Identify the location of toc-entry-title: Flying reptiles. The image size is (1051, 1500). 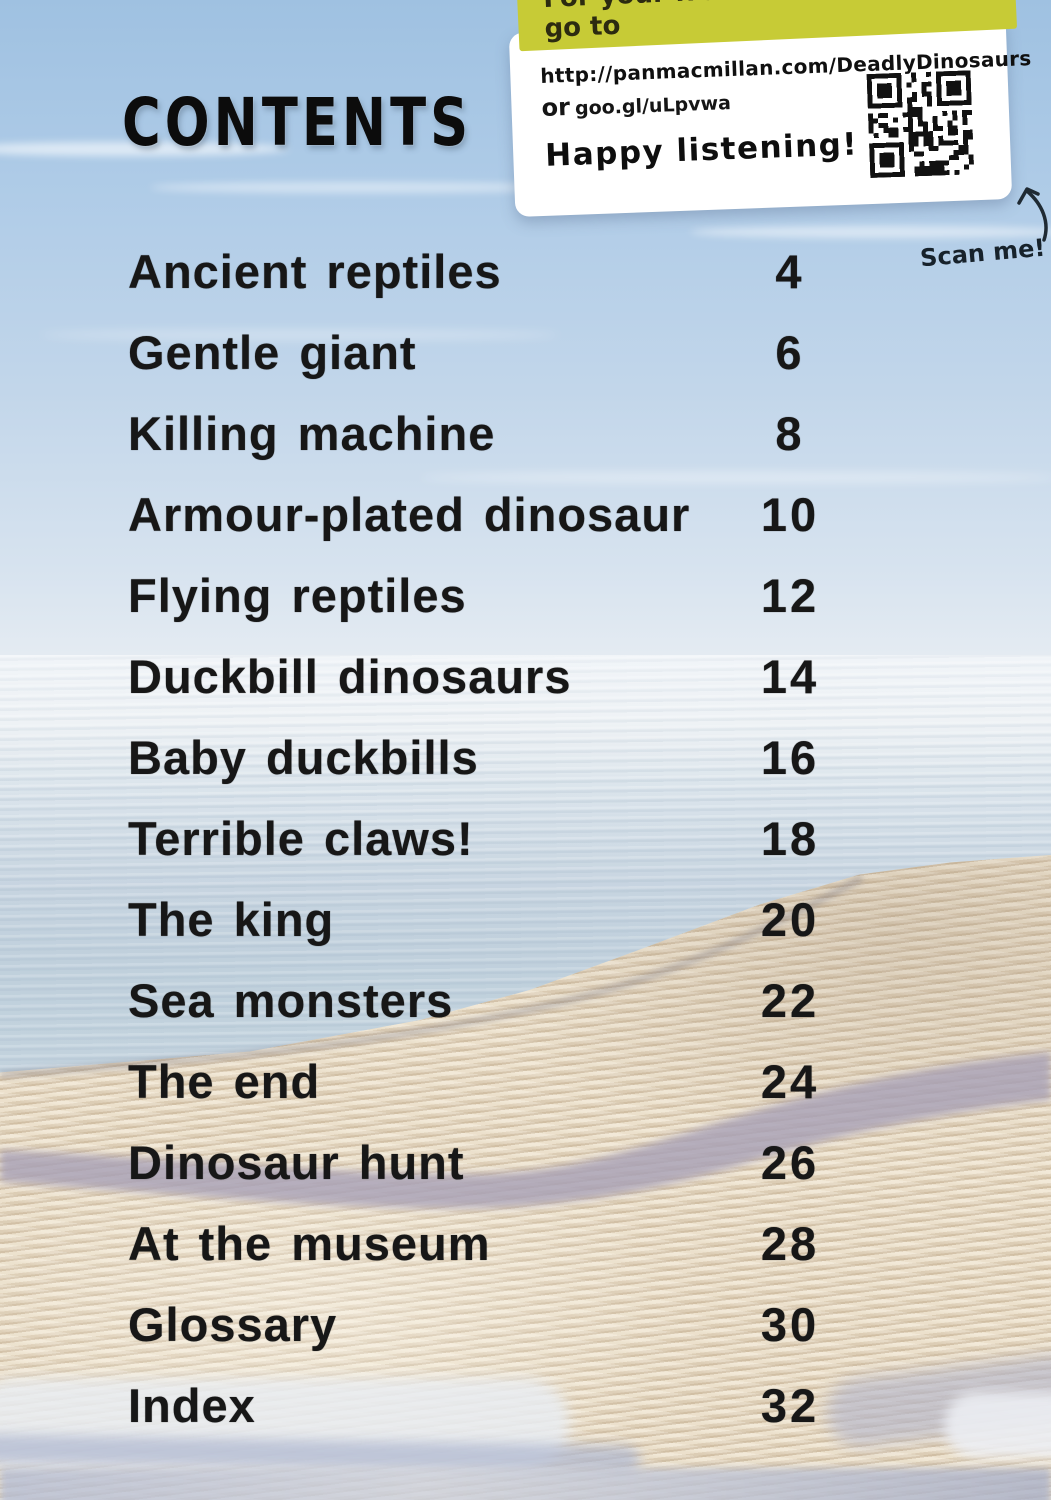
(297, 595).